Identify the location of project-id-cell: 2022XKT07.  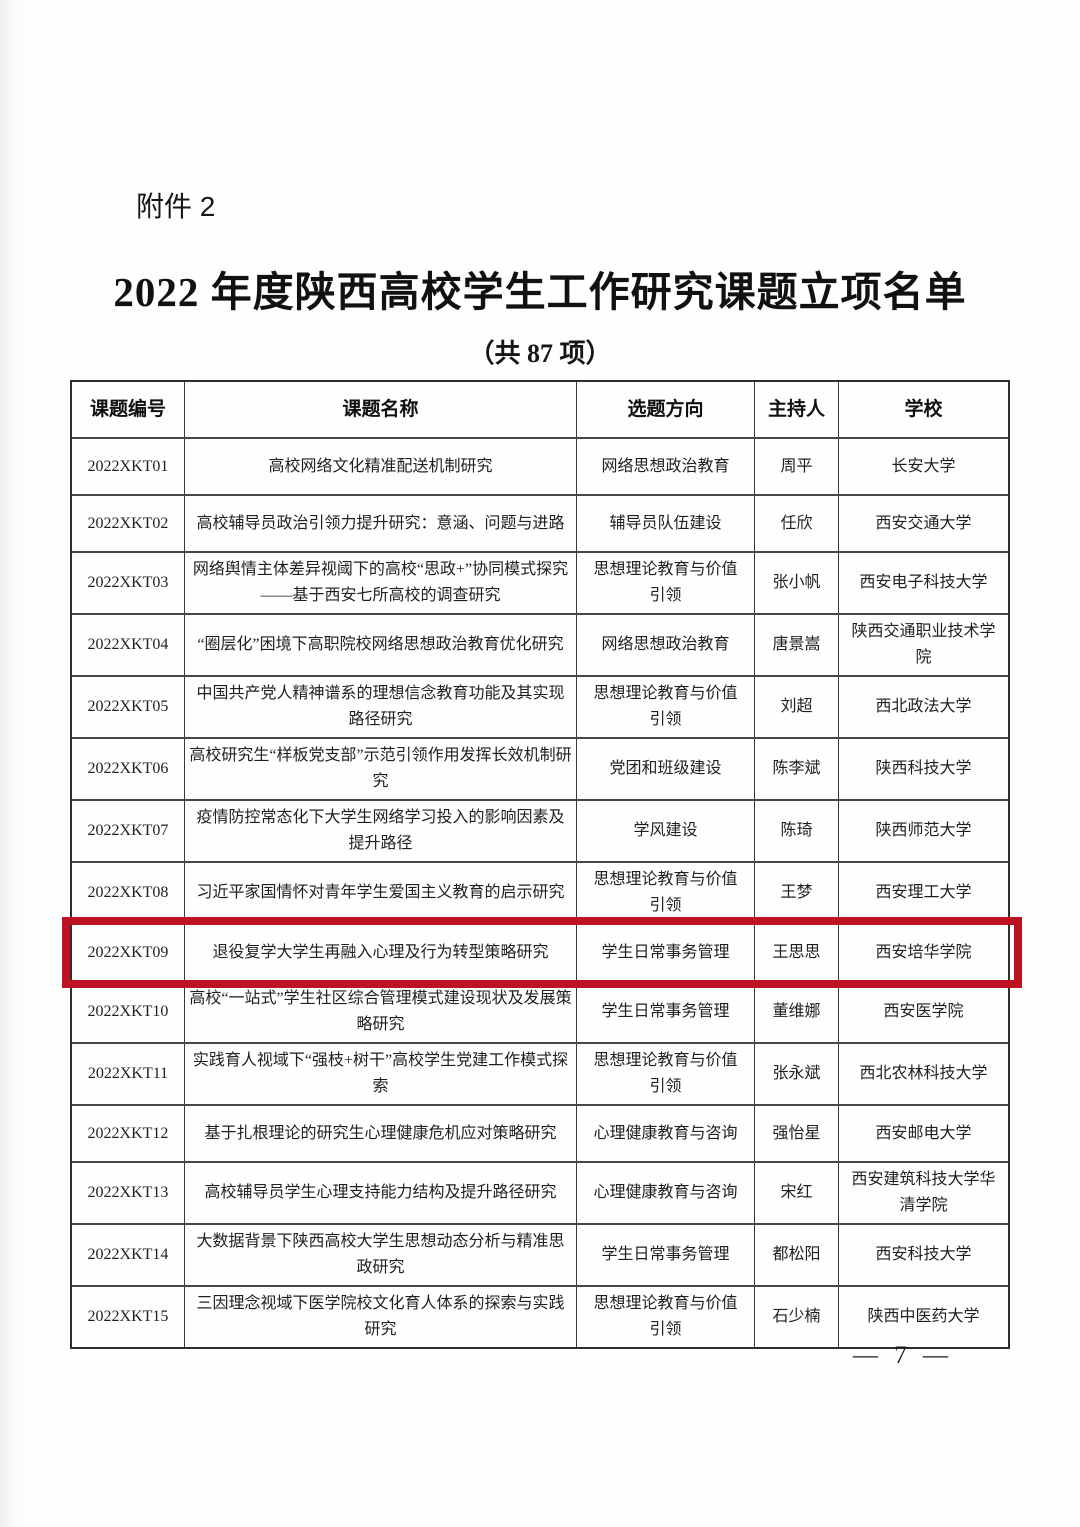
(128, 831).